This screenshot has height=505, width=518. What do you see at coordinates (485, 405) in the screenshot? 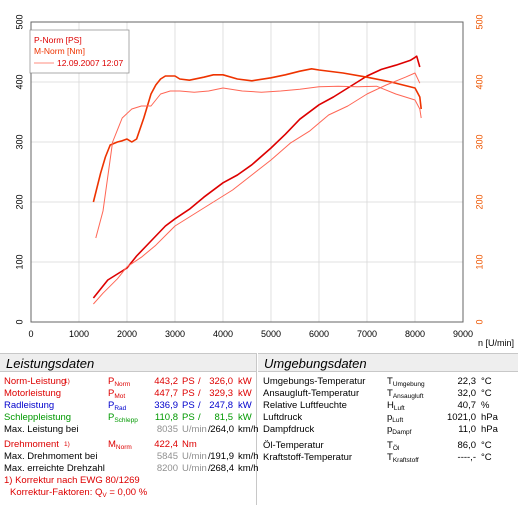
I see `row-unit: %` at bounding box center [485, 405].